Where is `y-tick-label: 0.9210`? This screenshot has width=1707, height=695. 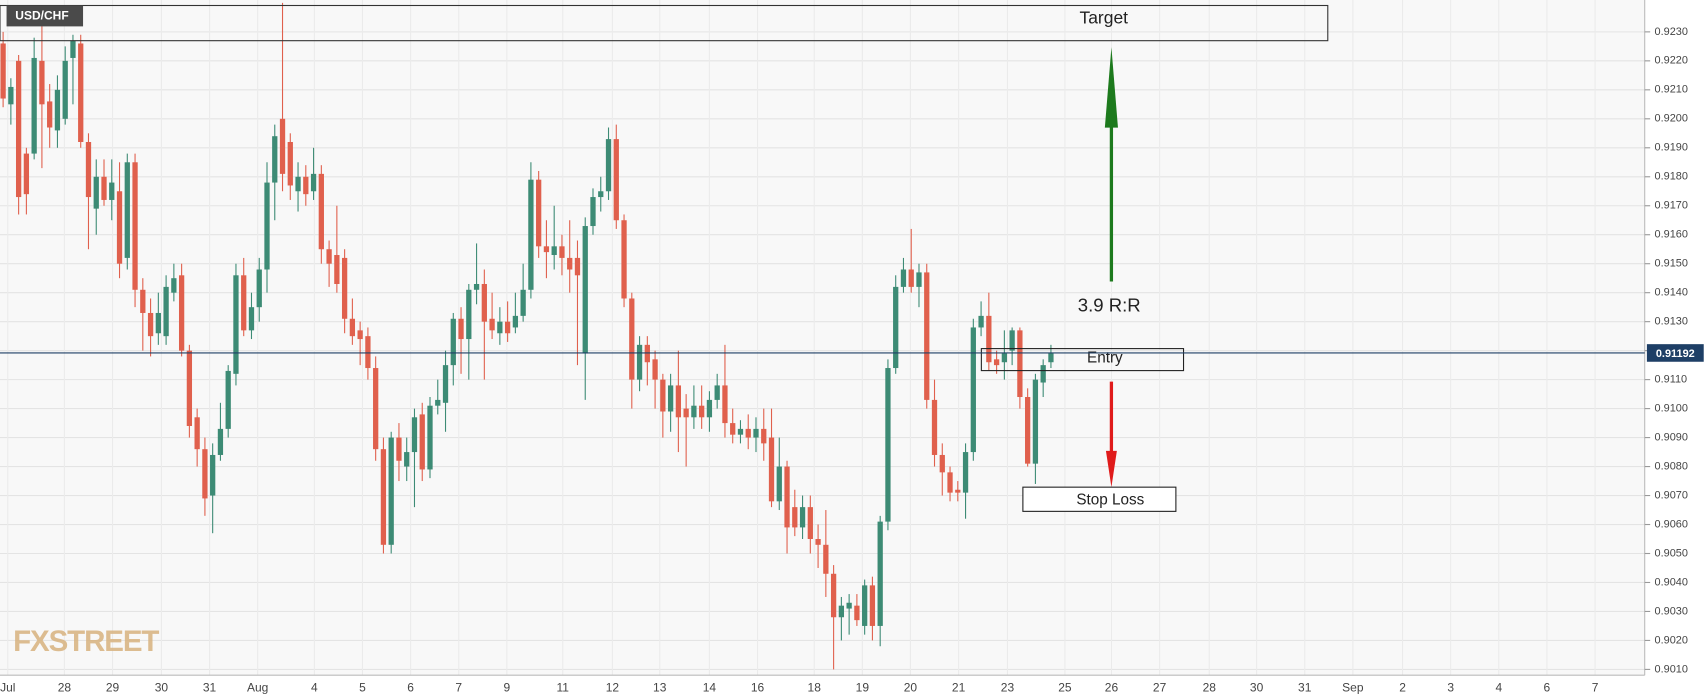
y-tick-label: 0.9210 is located at coordinates (1671, 90).